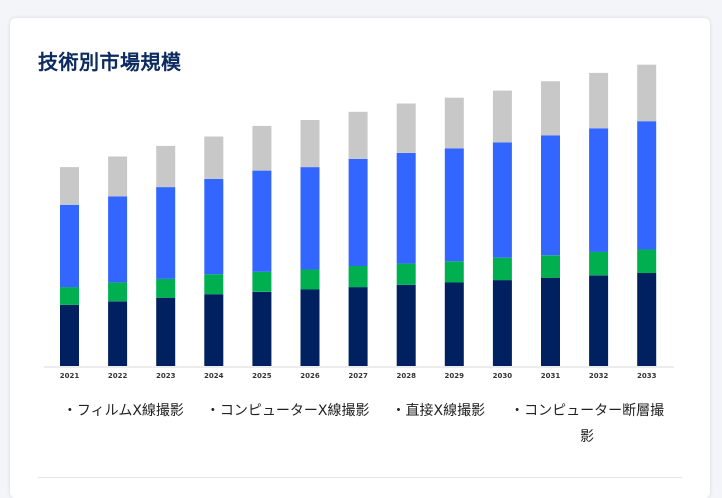  Describe the element at coordinates (439, 424) in the screenshot. I see `legend-item-direct-radiography: ・直接X線撮影` at that location.